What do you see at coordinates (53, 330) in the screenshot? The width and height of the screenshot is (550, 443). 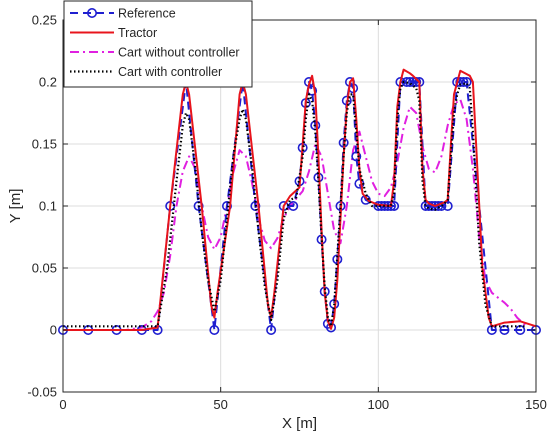 I see `y-tick-label: 0` at bounding box center [53, 330].